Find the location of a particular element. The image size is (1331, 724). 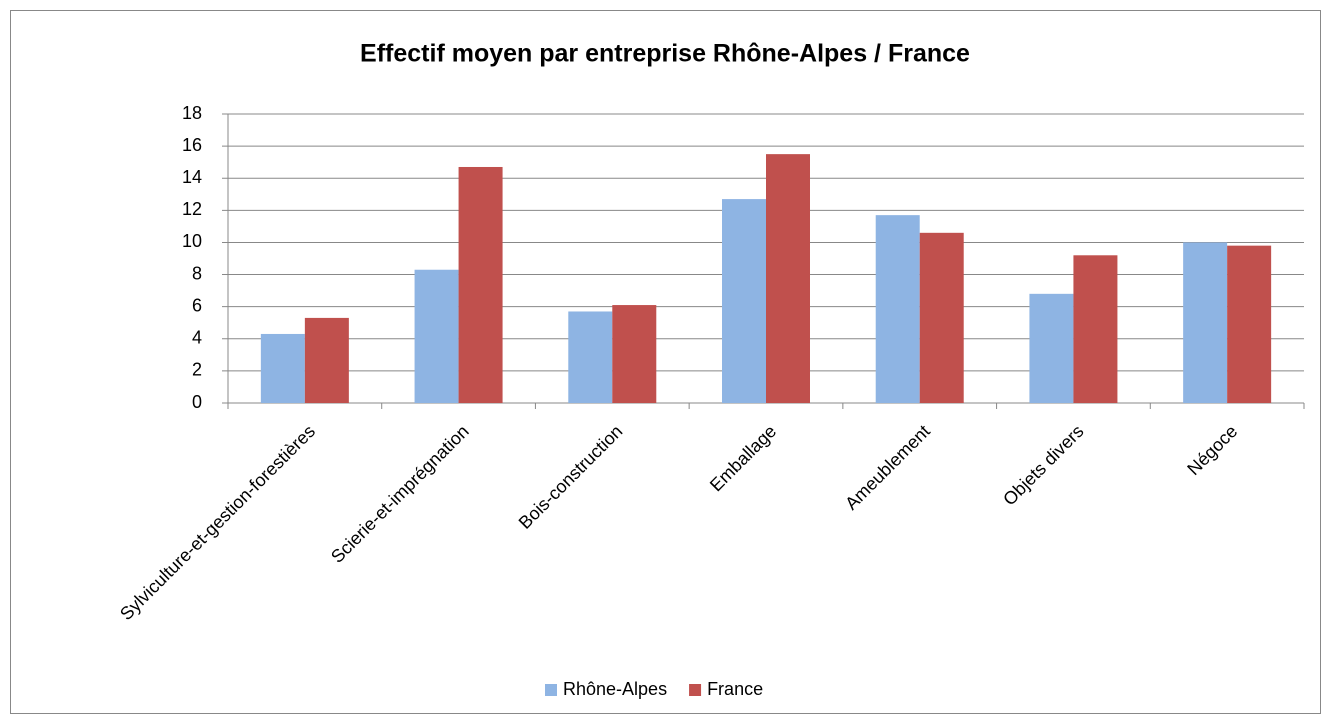

y-tick-label: 18 is located at coordinates (192, 113).